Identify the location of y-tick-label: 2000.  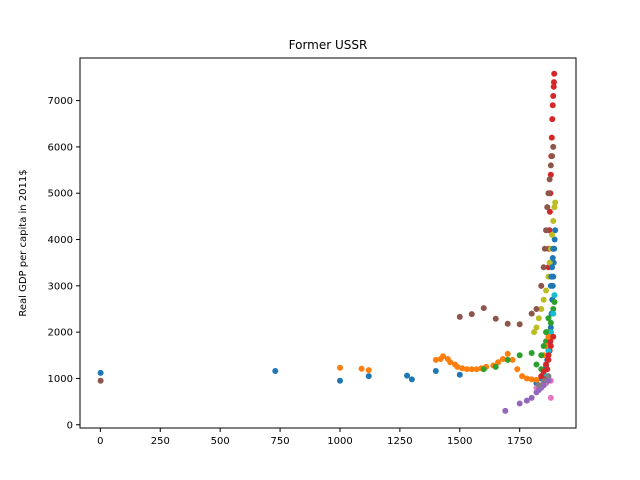
(60, 333).